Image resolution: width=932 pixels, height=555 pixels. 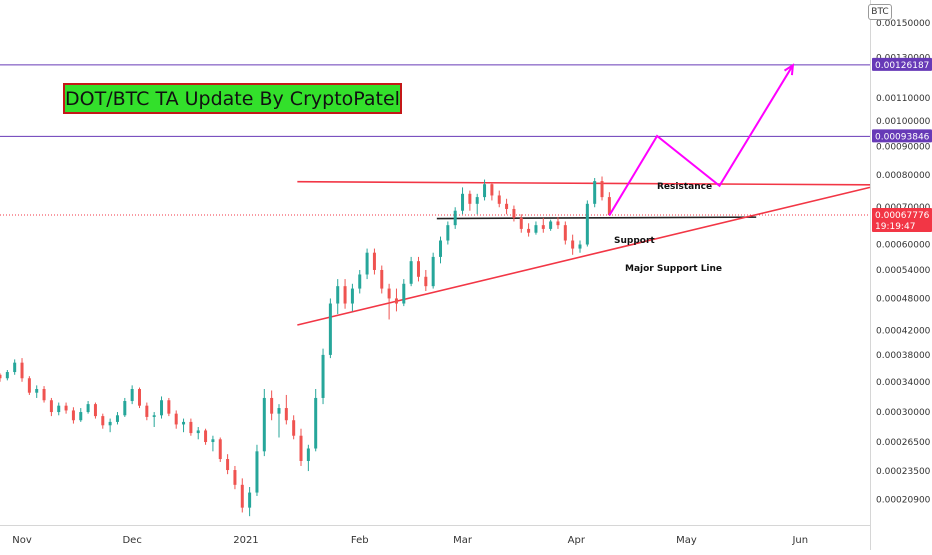 What do you see at coordinates (903, 443) in the screenshot?
I see `y-tick-label: 0.00026500` at bounding box center [903, 443].